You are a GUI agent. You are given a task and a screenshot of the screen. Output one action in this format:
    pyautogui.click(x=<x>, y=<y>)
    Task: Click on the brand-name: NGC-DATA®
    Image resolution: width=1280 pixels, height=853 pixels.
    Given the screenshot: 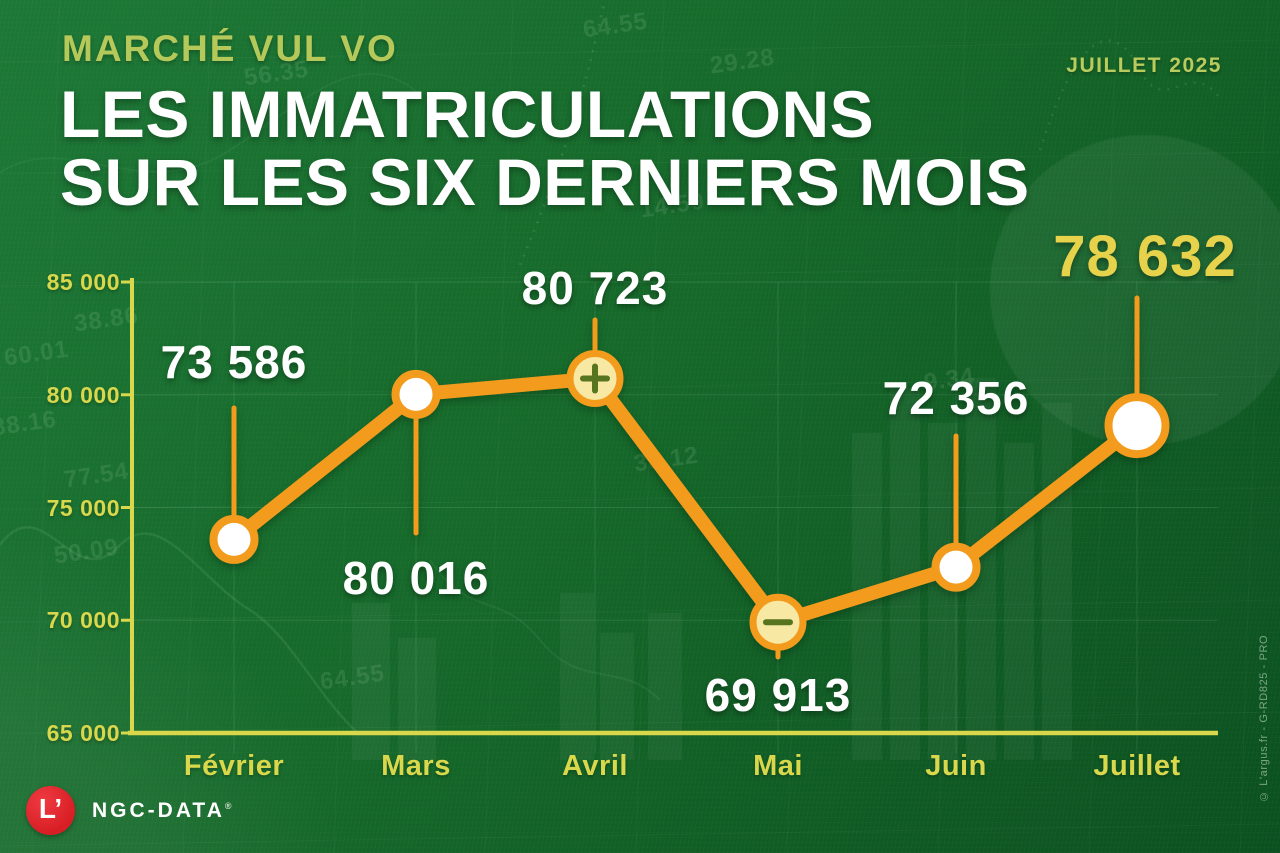 What is the action you would take?
    pyautogui.click(x=162, y=811)
    